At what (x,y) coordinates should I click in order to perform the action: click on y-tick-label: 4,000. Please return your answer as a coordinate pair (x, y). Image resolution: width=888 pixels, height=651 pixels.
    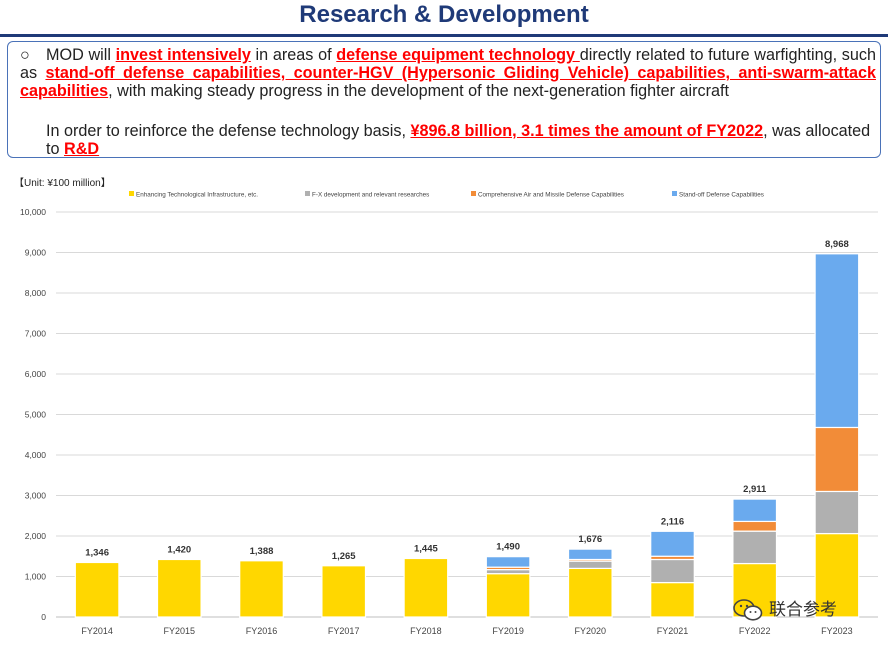
    Looking at the image, I should click on (36, 455).